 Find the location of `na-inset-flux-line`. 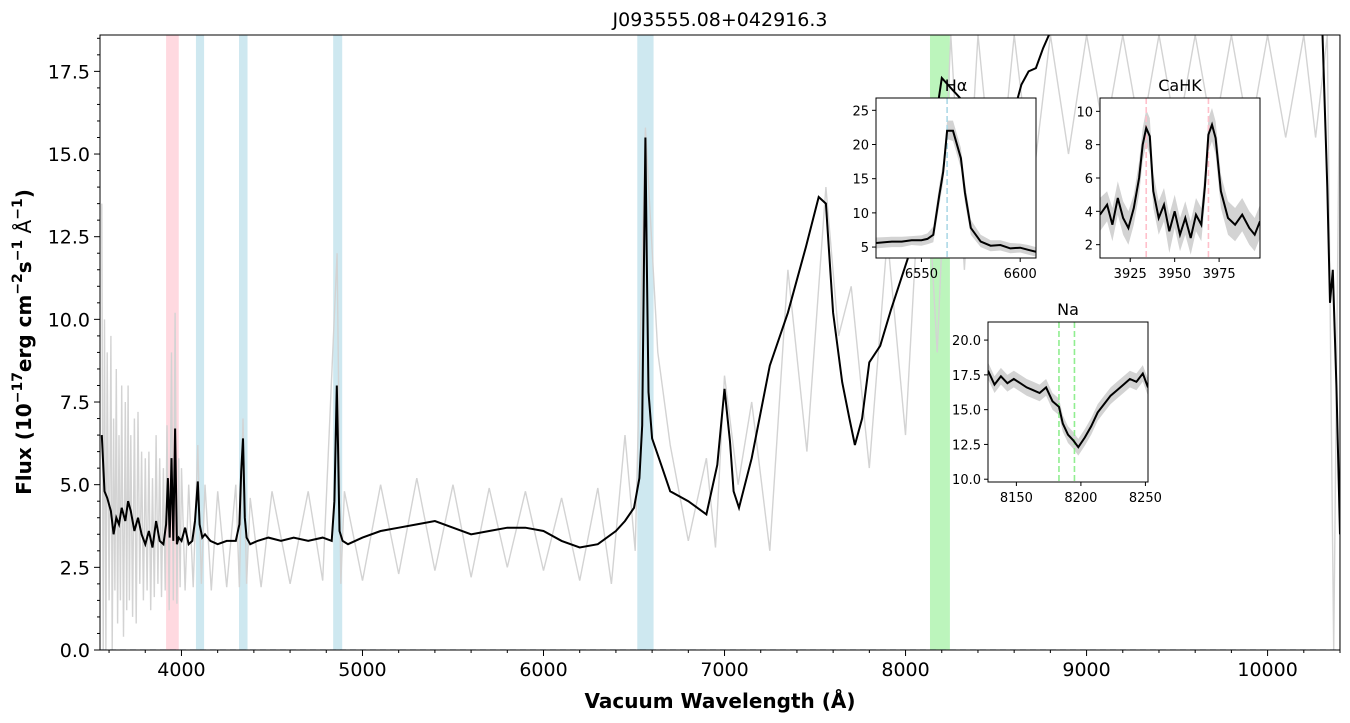

na-inset-flux-line is located at coordinates (1068, 409).